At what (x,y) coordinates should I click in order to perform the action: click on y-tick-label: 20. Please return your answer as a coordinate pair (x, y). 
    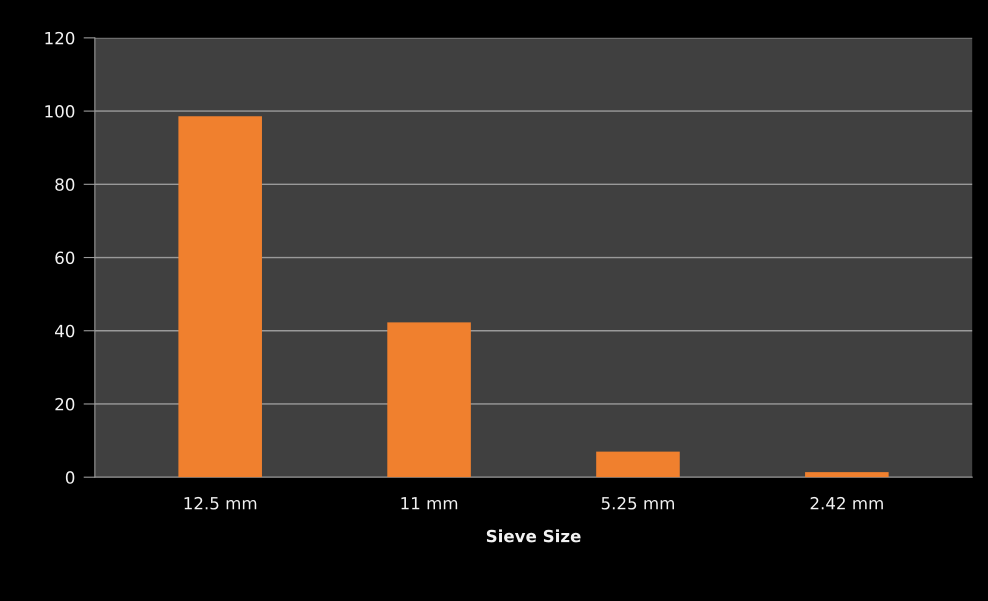
    Looking at the image, I should click on (64, 404).